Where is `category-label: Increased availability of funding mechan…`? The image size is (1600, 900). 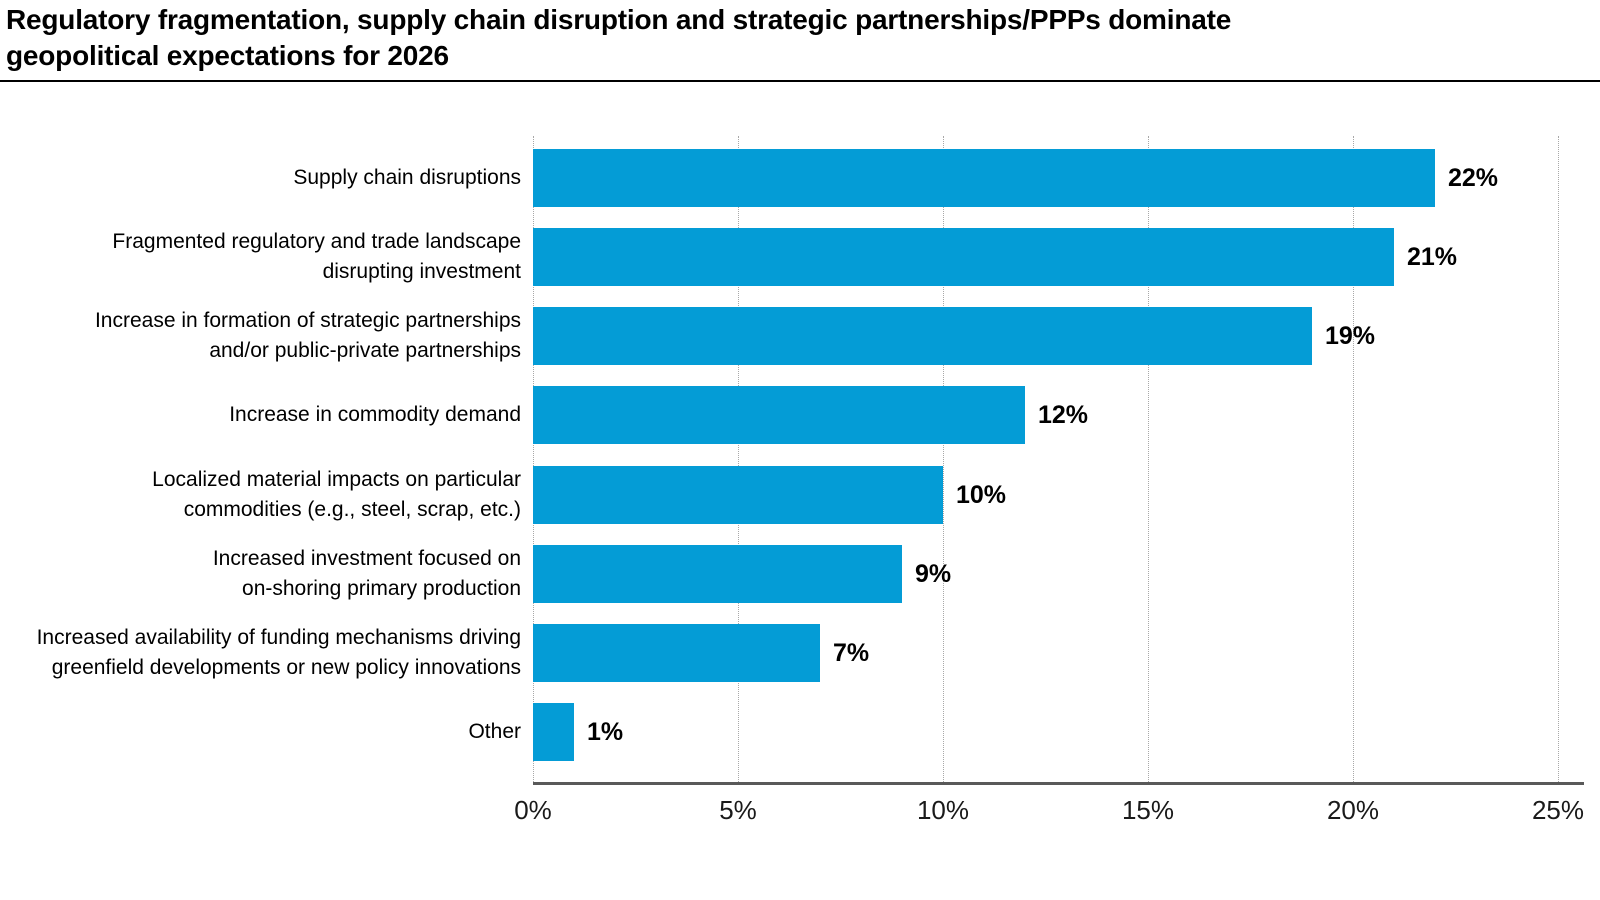
category-label: Increased availability of funding mechan… is located at coordinates (278, 652).